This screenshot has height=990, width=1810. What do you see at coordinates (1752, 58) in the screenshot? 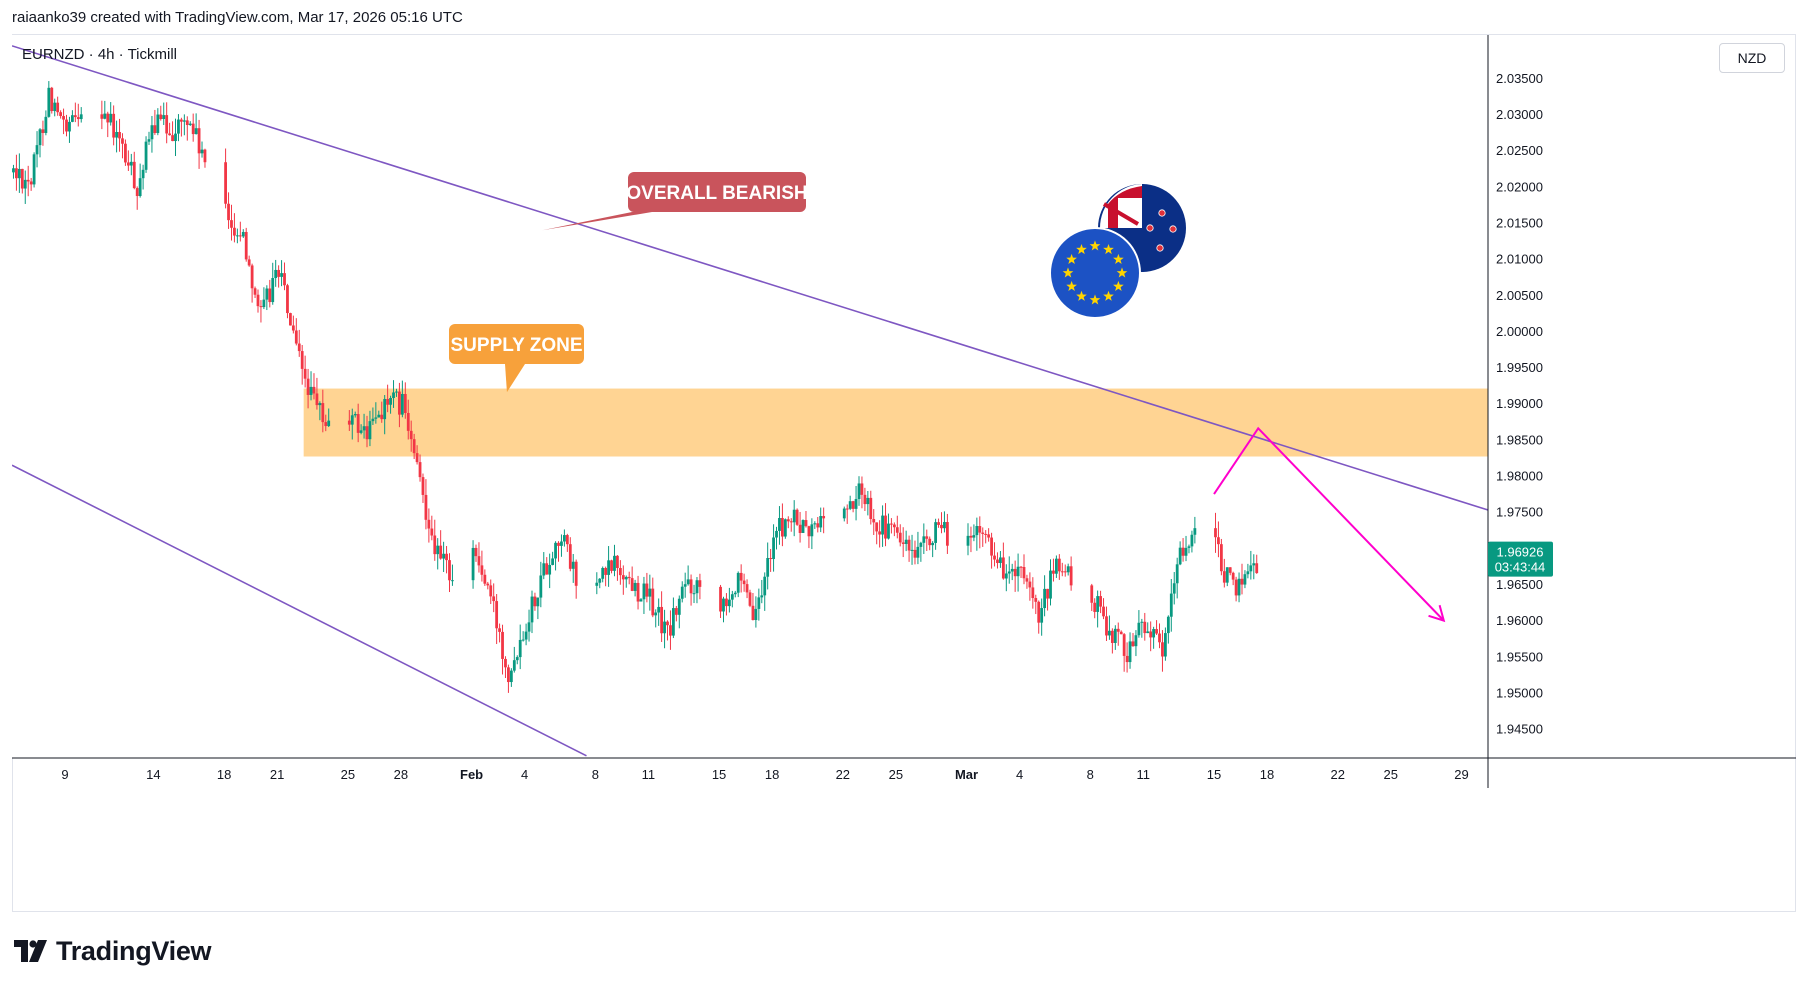
I see `currency-button: NZD` at bounding box center [1752, 58].